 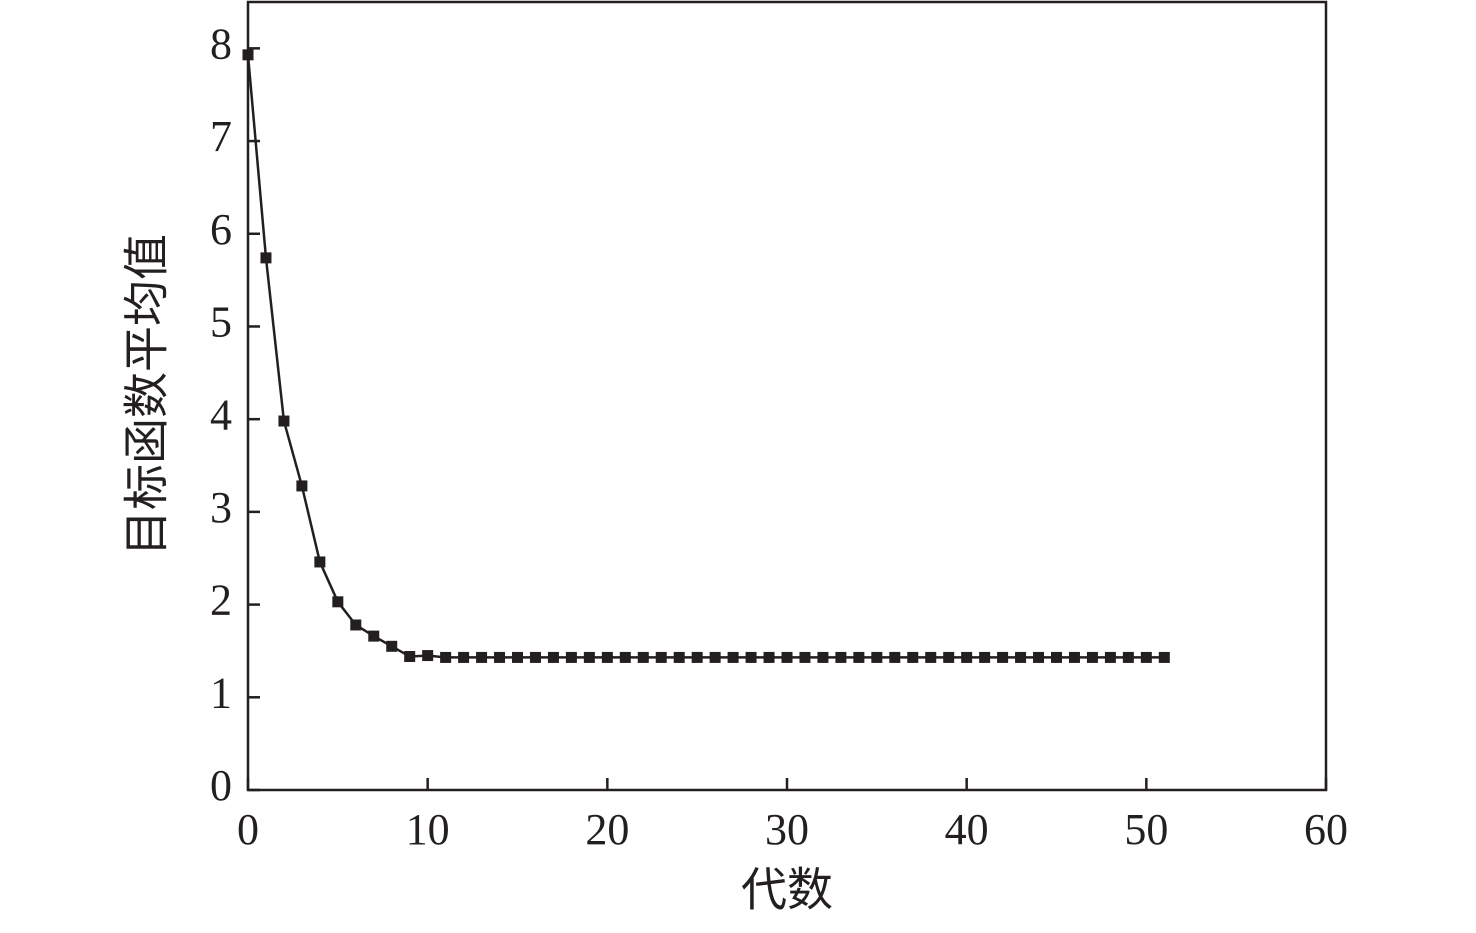 I want to click on y-tick-label: 8, so click(x=221, y=43).